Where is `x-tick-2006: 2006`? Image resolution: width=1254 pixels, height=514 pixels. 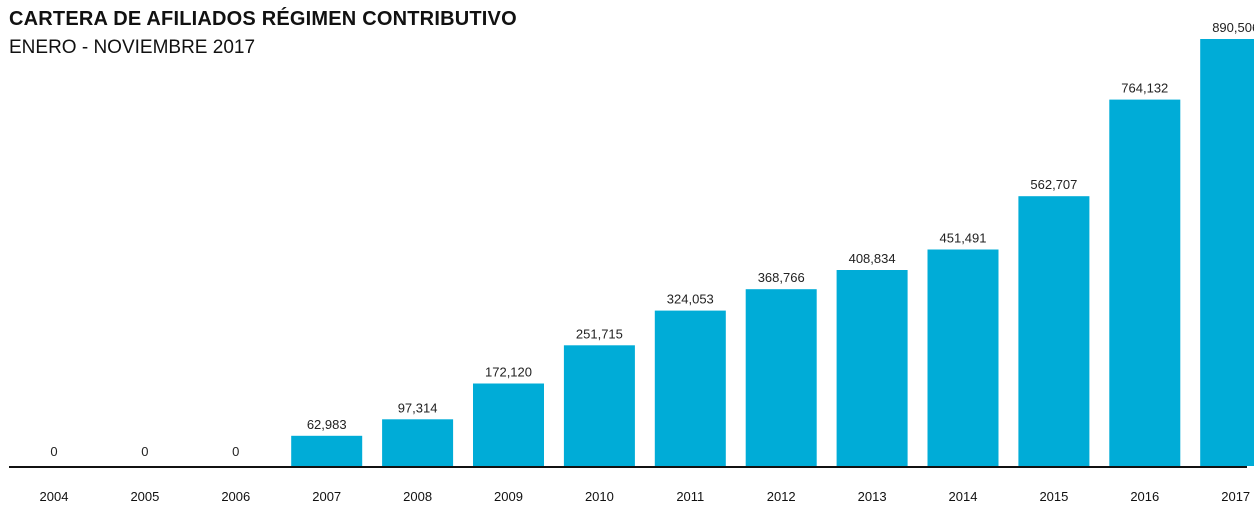
x-tick-2006: 2006 is located at coordinates (235, 496).